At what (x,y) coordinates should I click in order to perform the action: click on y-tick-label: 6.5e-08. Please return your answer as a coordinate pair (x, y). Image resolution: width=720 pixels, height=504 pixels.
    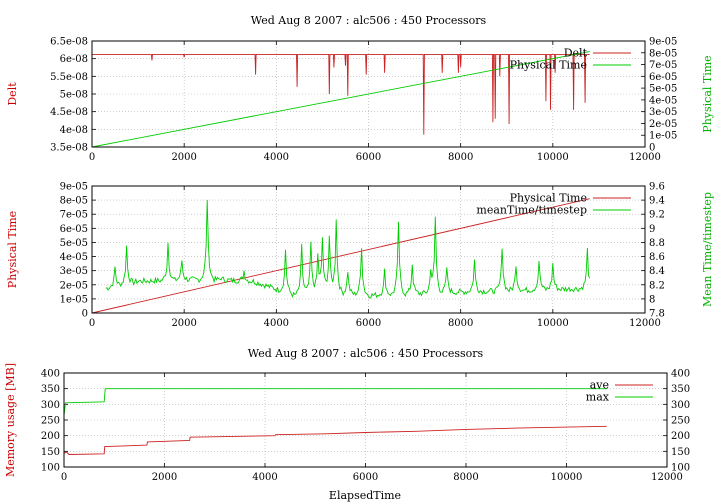
    Looking at the image, I should click on (69, 42).